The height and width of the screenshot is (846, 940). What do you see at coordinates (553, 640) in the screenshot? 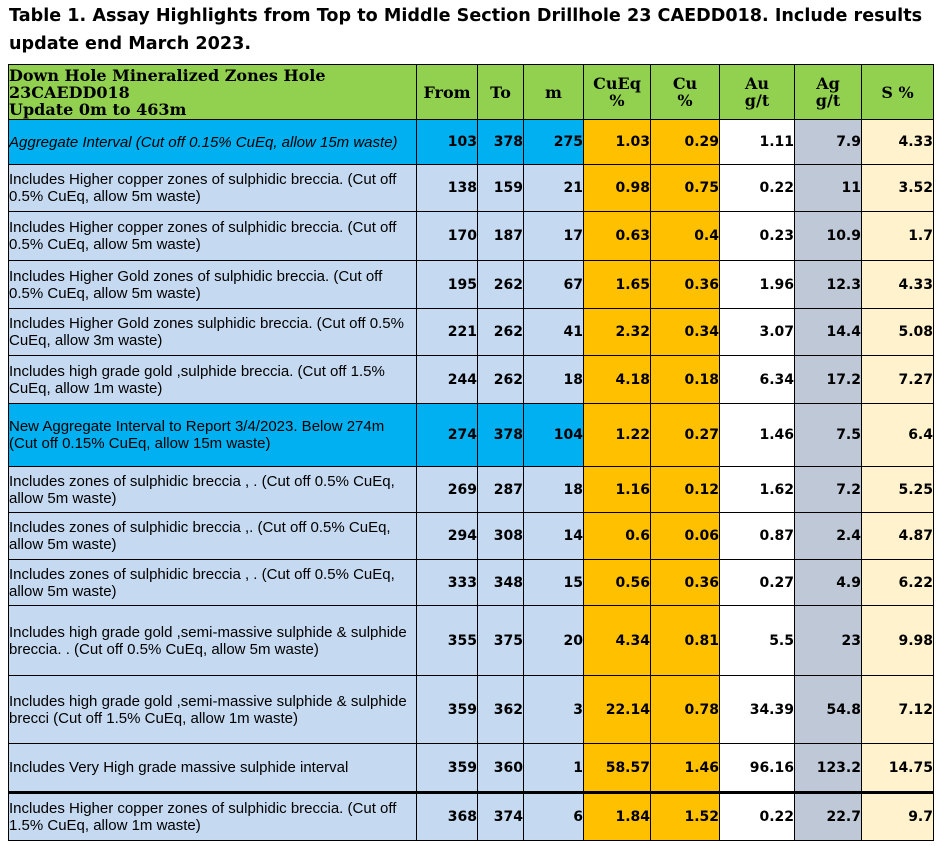
I see `row-m: 20` at bounding box center [553, 640].